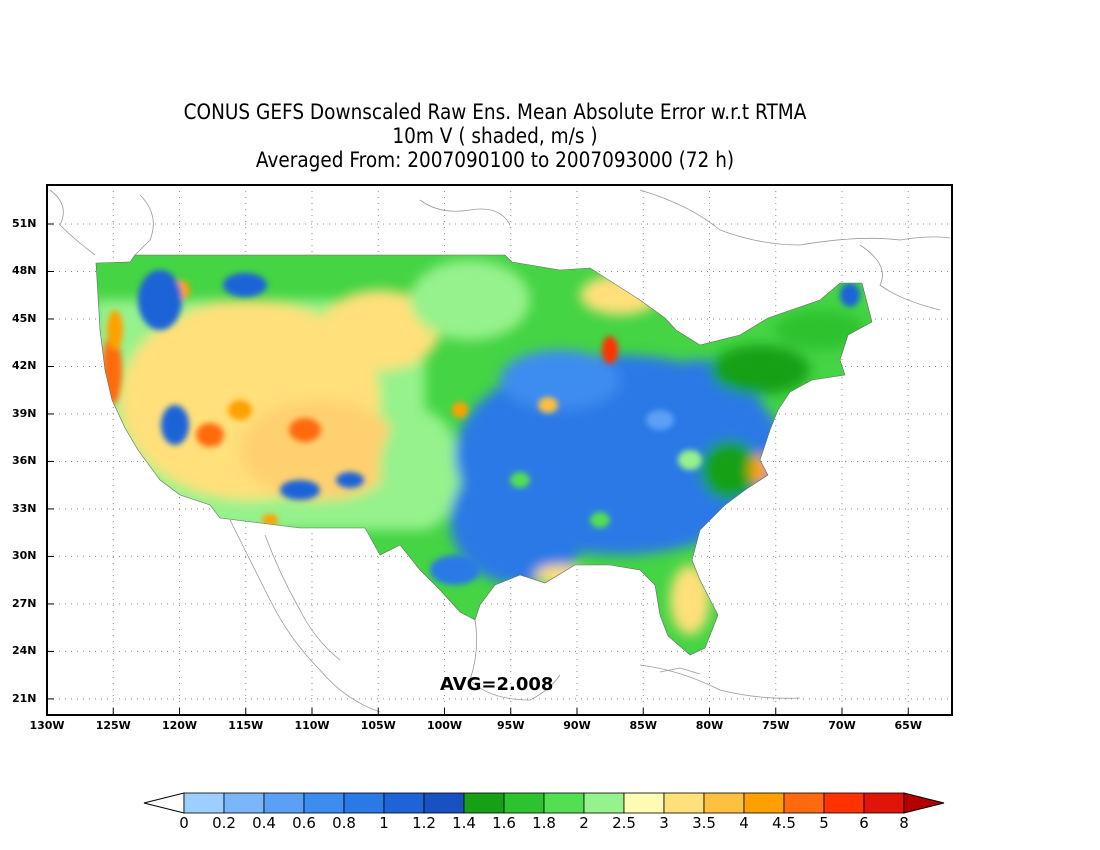 The image size is (1100, 850). Describe the element at coordinates (24, 698) in the screenshot. I see `lat-label: 21N` at that location.